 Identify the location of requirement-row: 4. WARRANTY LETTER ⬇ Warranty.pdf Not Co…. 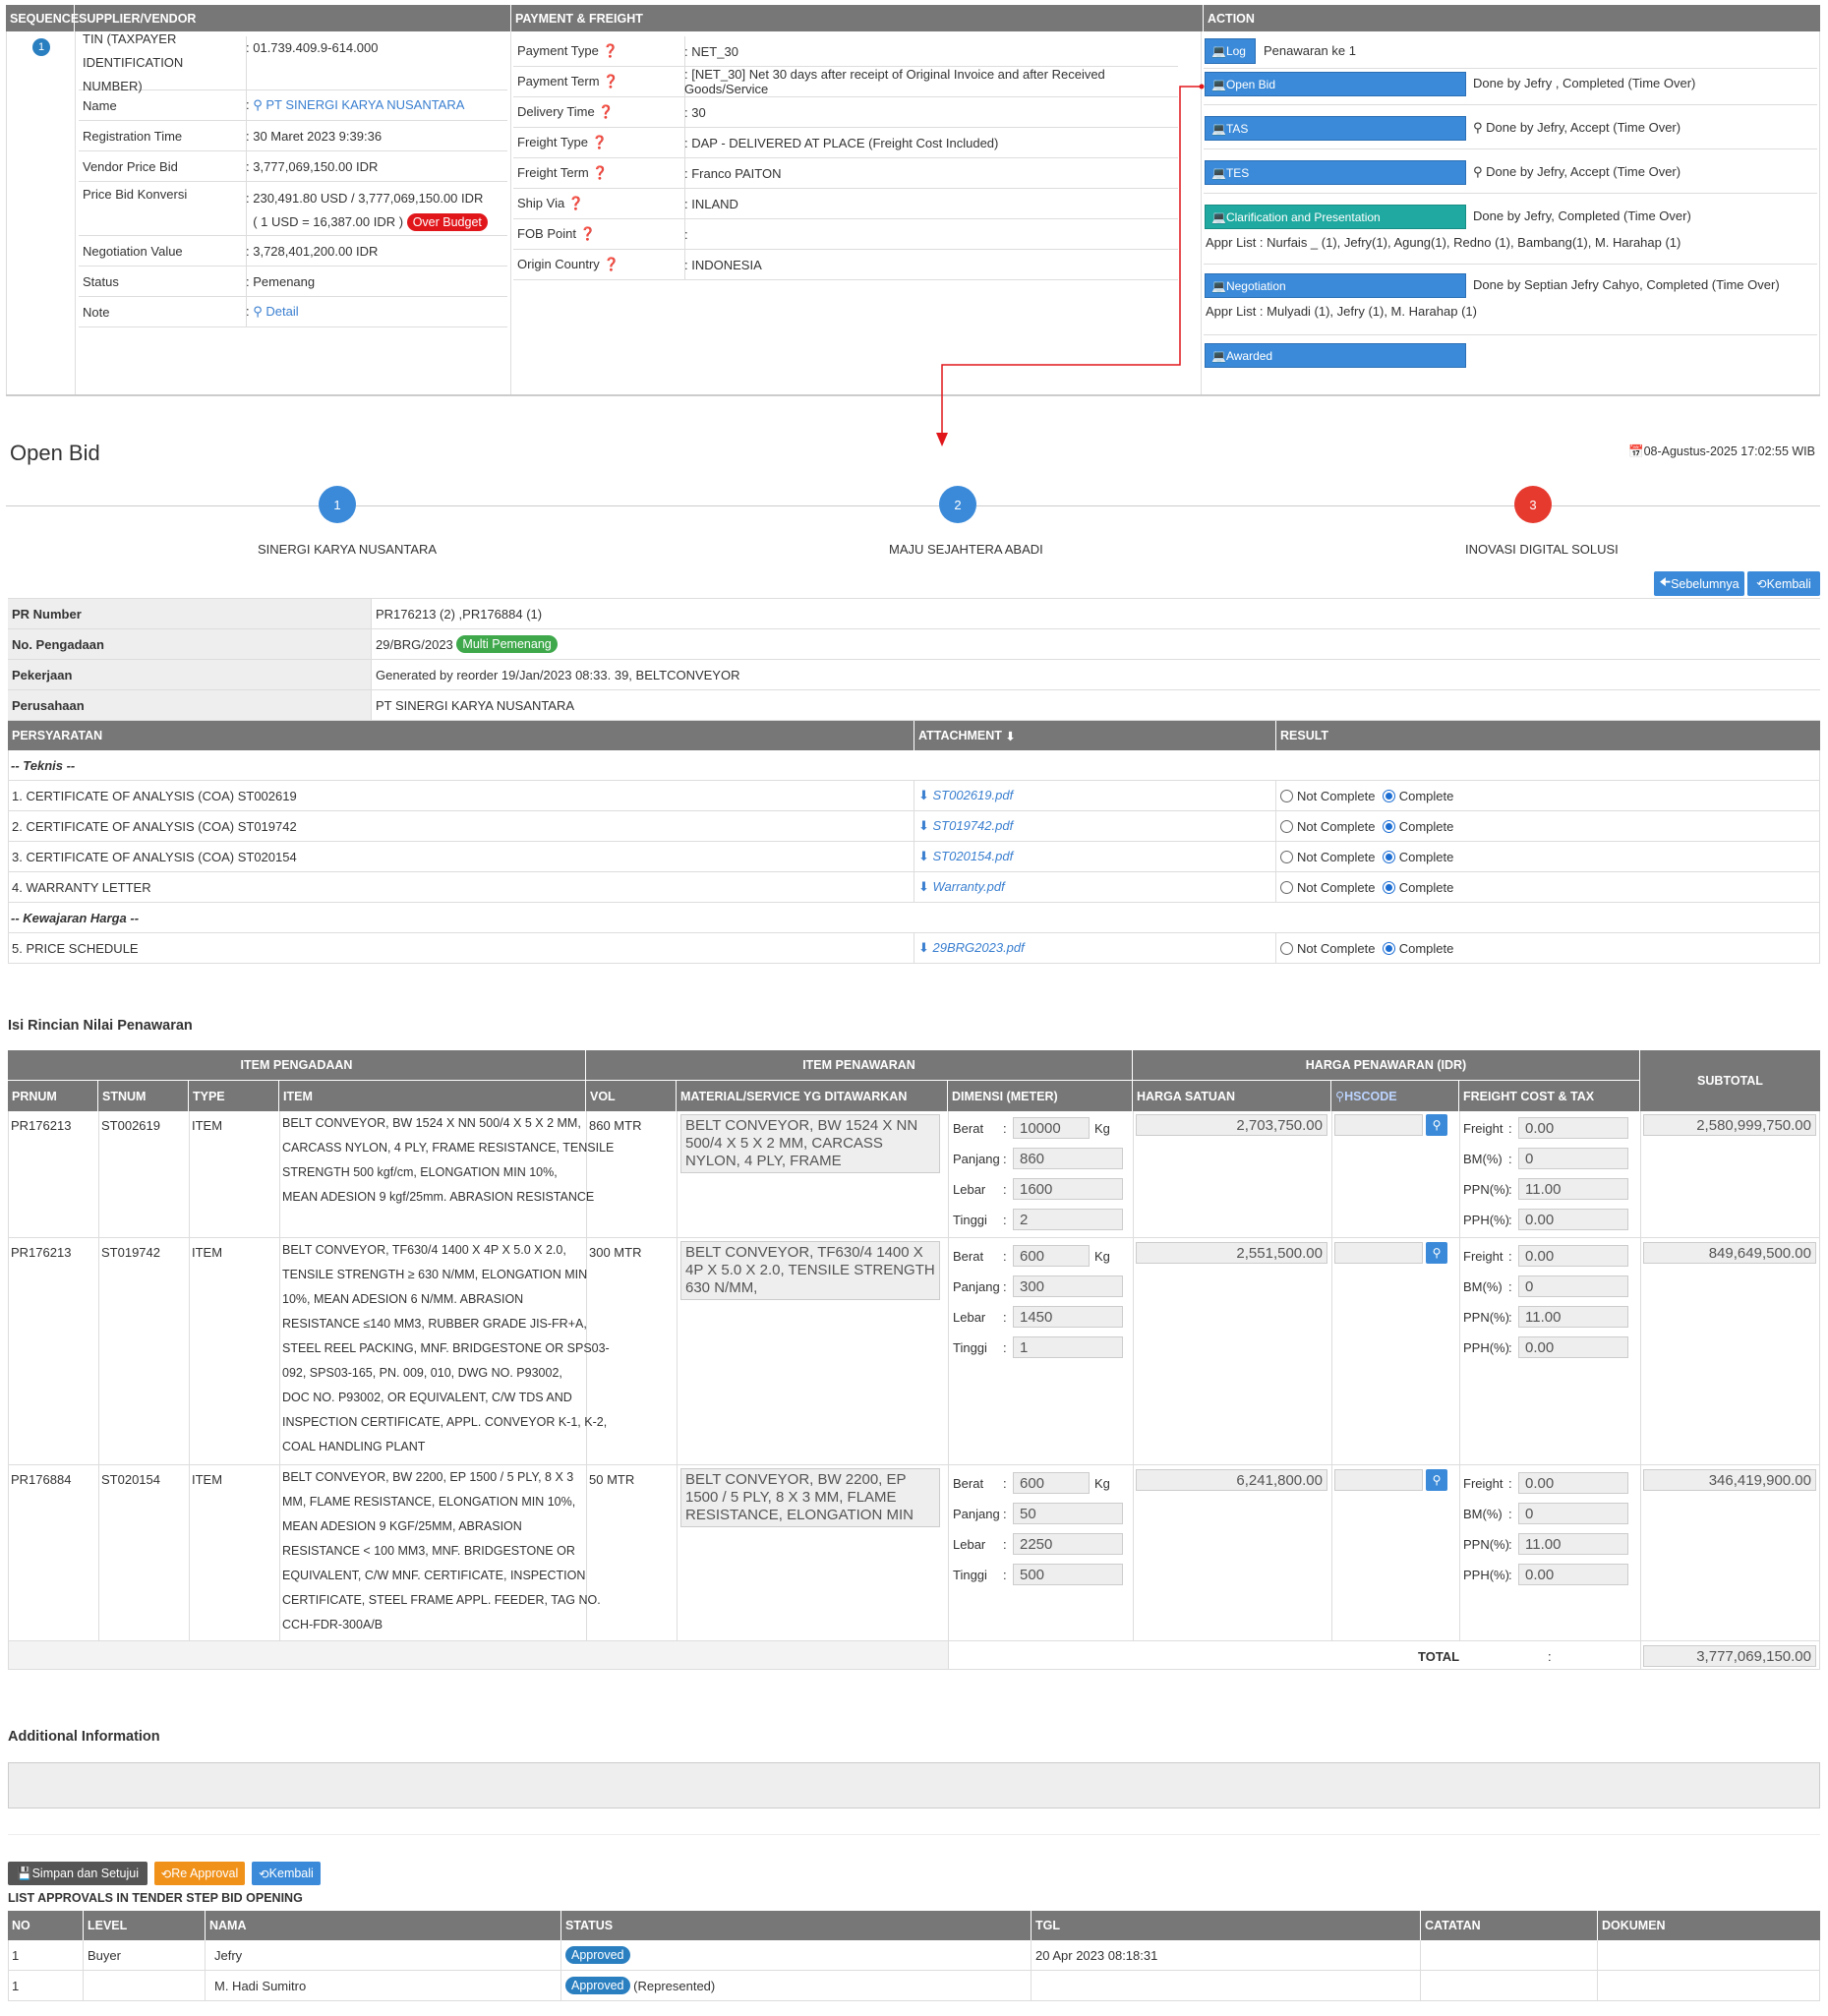
(914, 887).